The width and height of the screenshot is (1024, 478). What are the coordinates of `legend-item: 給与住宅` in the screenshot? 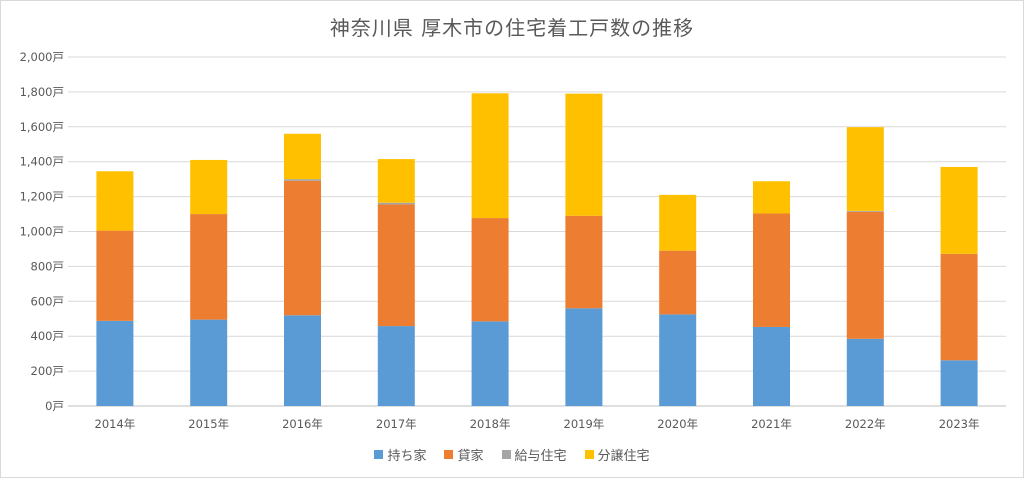 It's located at (534, 454).